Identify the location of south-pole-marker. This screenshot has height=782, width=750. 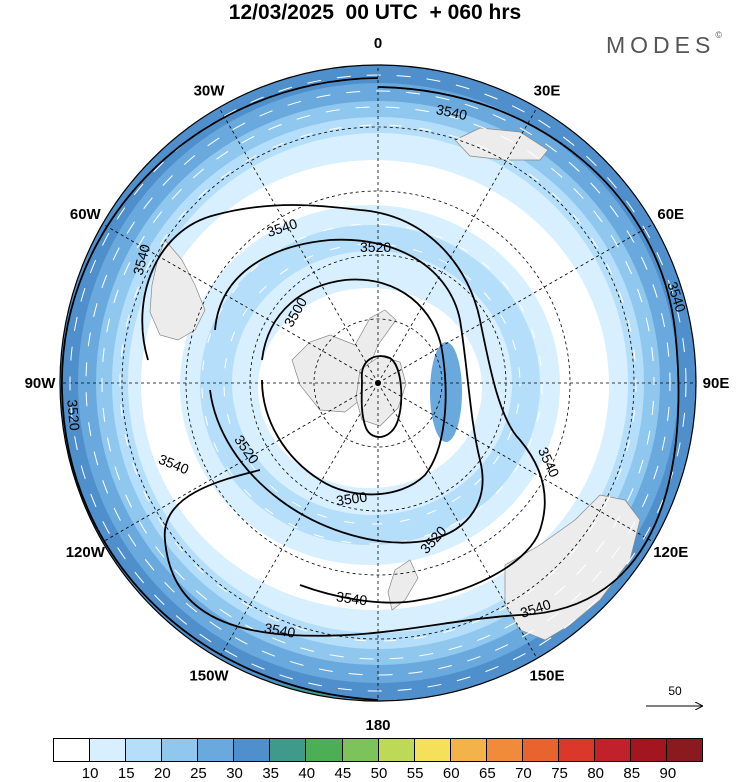
(378, 383).